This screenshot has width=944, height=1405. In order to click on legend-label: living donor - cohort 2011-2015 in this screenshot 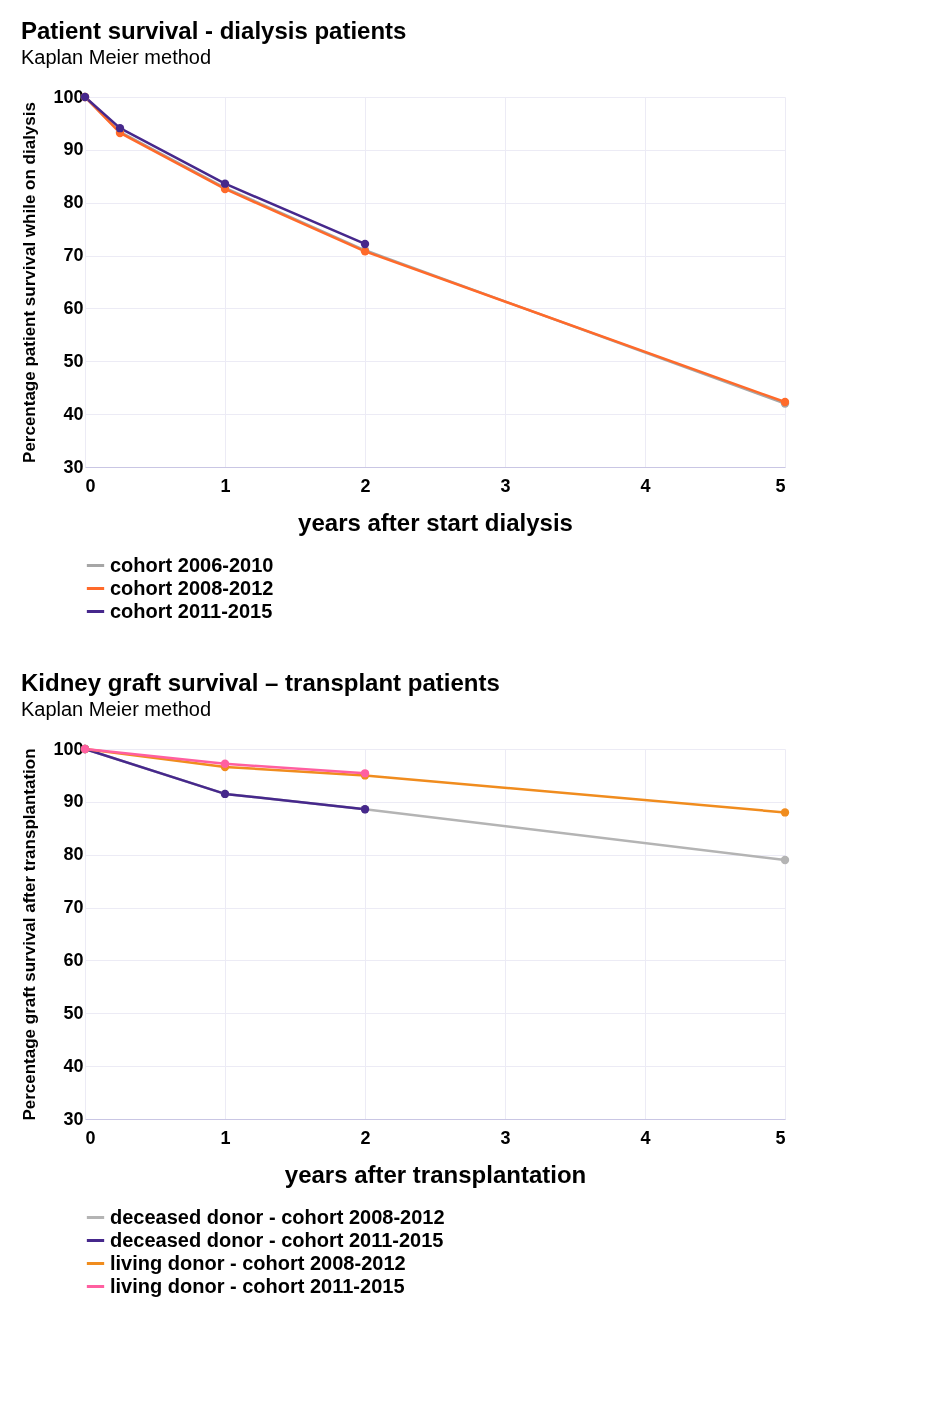, I will do `click(257, 1285)`.